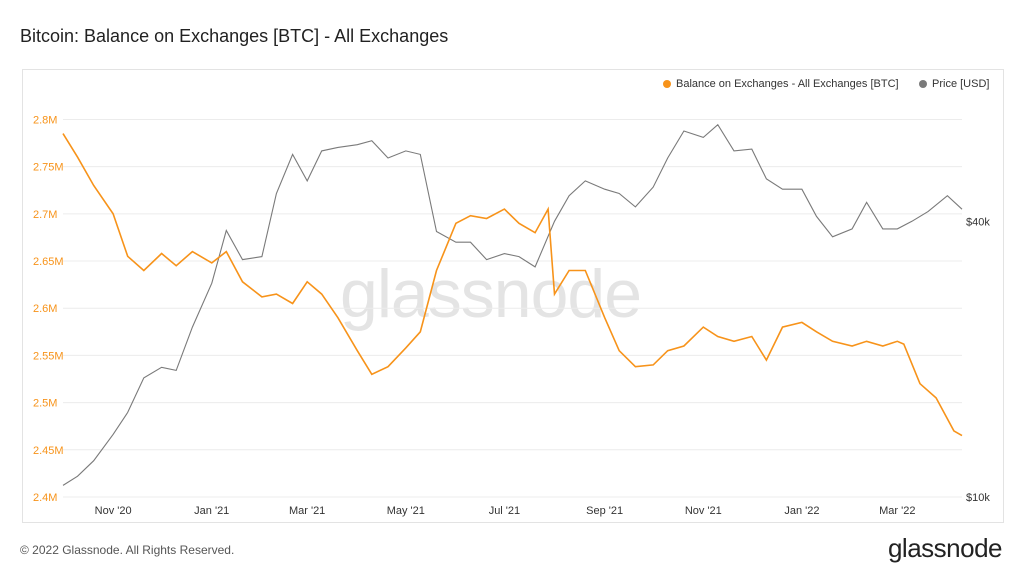  Describe the element at coordinates (45, 215) in the screenshot. I see `y-left-tick-label: 2.7M` at that location.